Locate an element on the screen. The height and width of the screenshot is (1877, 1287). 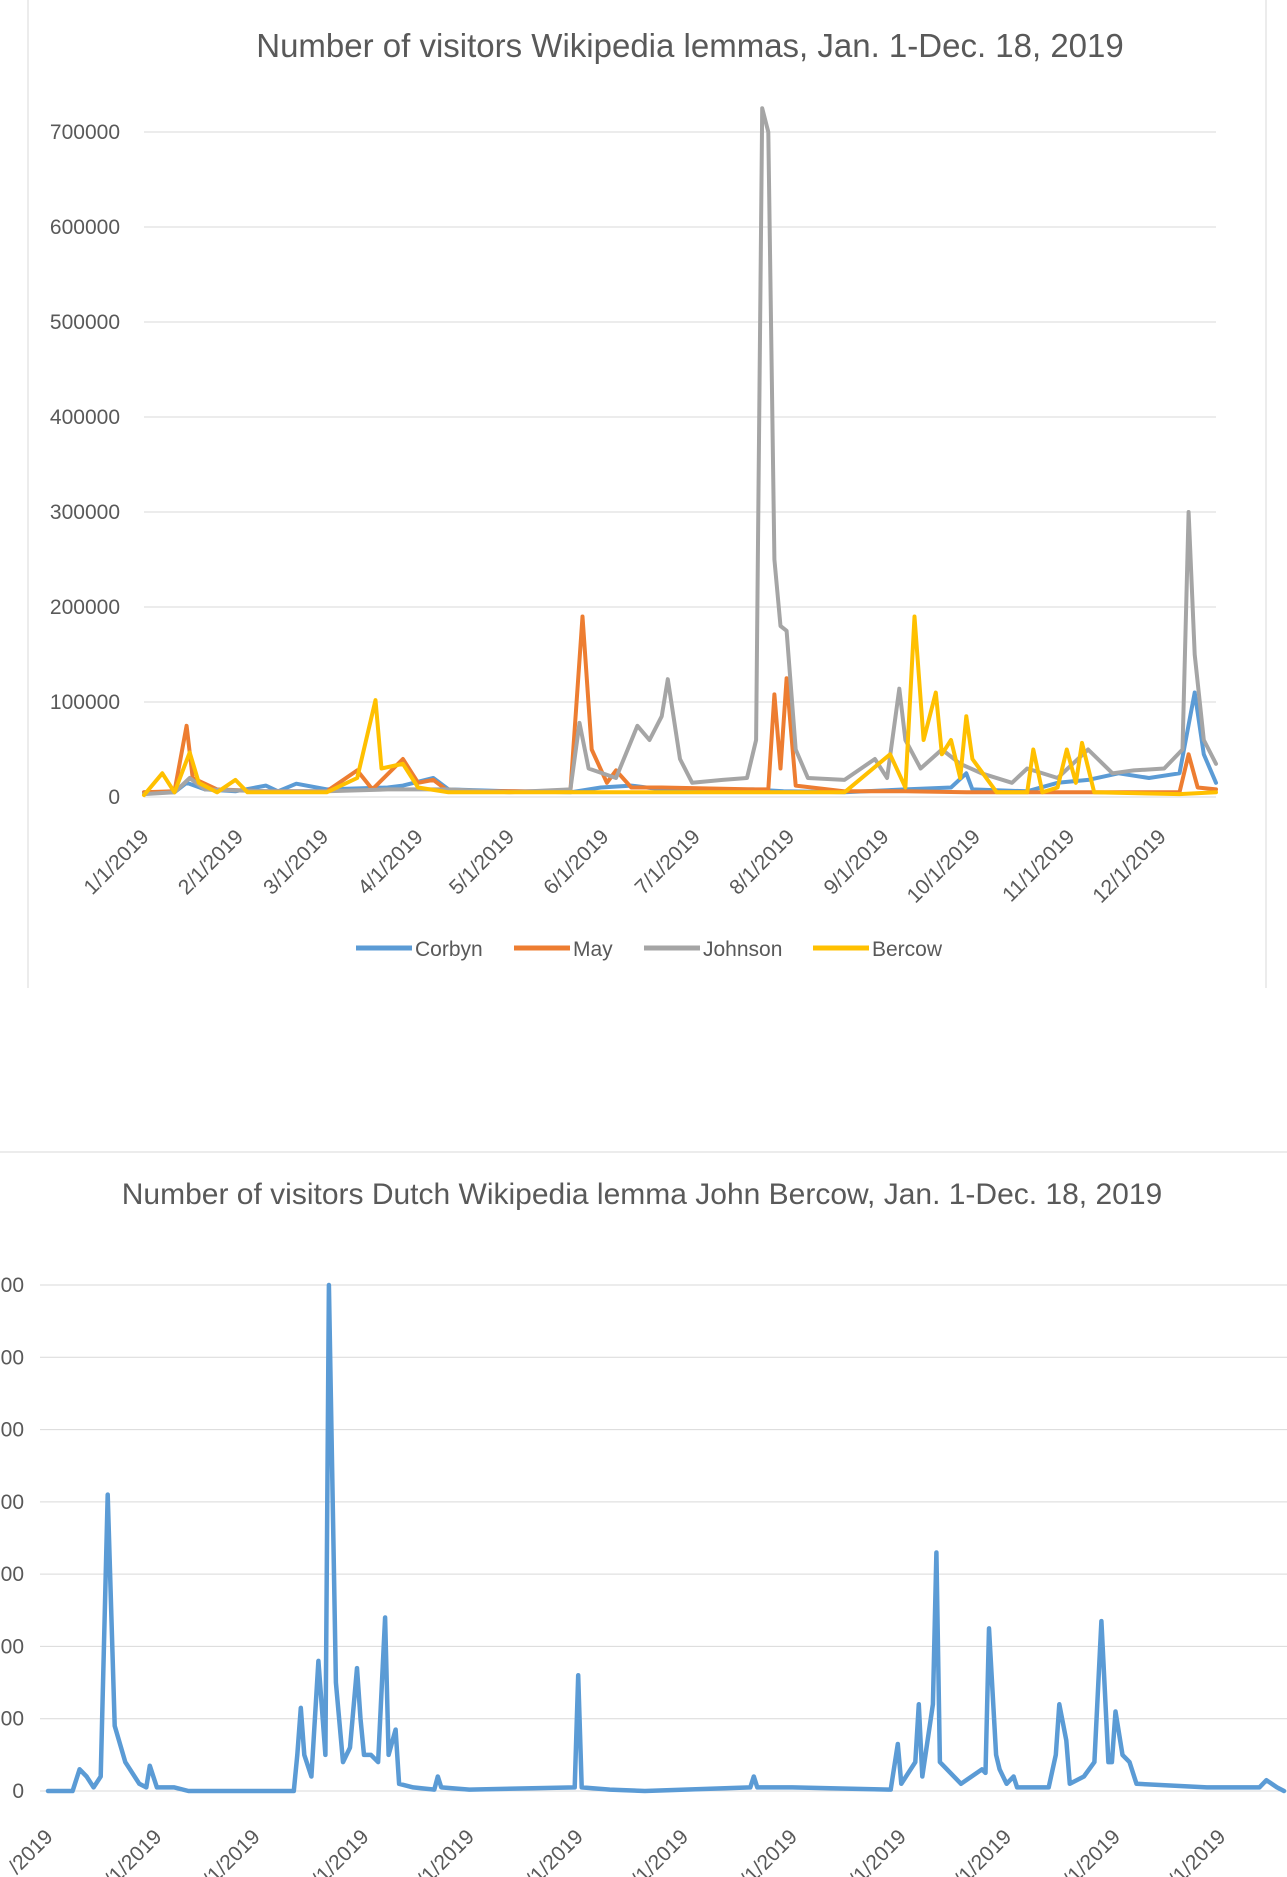
chart-1-y-tick-label: 300000 is located at coordinates (85, 512).